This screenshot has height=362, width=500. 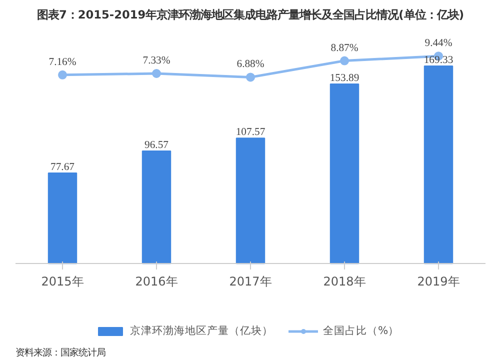 What do you see at coordinates (438, 44) in the screenshot?
I see `data-label: 9.44%` at bounding box center [438, 44].